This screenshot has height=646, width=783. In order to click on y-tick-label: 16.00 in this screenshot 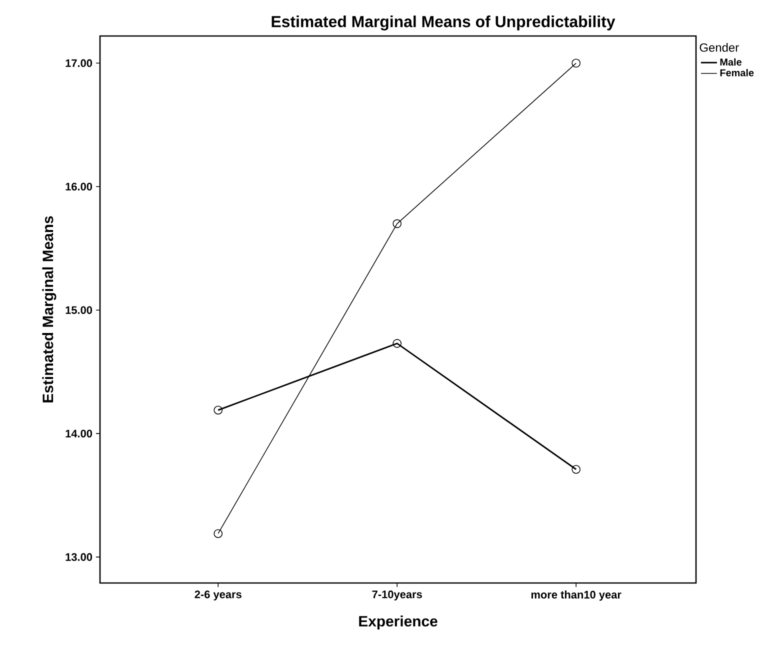, I will do `click(79, 186)`.